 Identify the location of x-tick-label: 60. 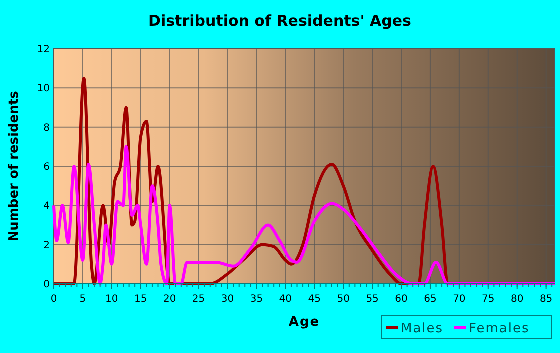
(401, 299).